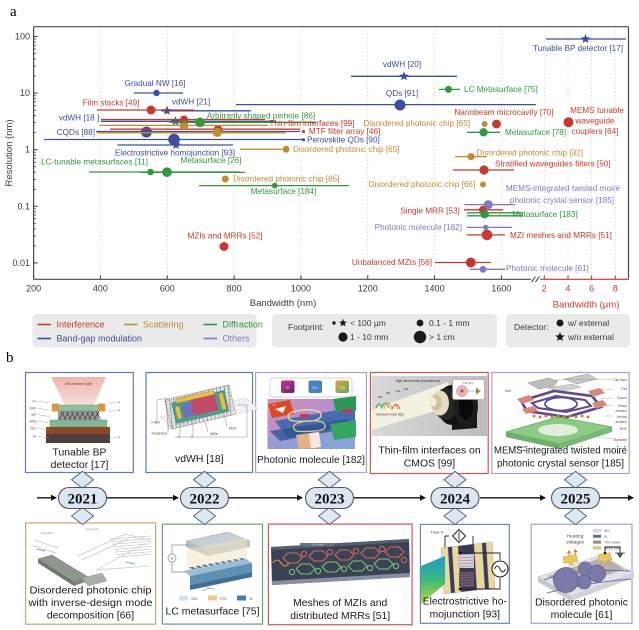 The width and height of the screenshot is (639, 630). What do you see at coordinates (582, 615) in the screenshot?
I see `svg-text: molecule [61]` at bounding box center [582, 615].